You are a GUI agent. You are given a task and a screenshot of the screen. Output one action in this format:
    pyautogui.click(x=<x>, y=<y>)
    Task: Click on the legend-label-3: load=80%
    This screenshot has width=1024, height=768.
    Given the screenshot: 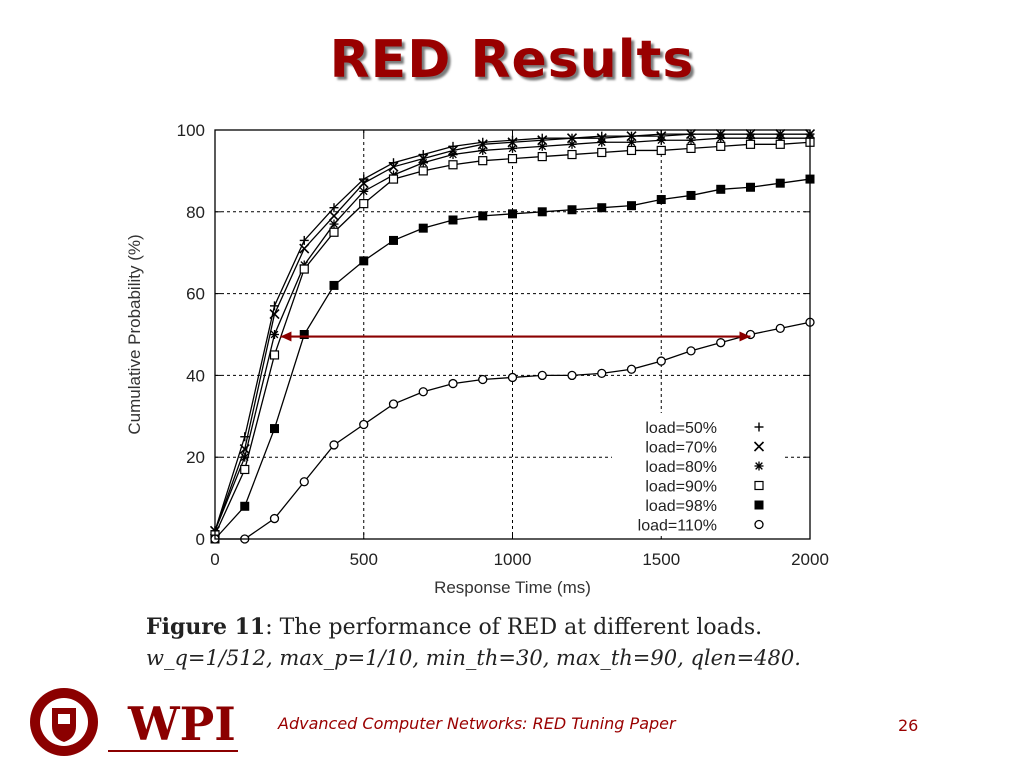 What is the action you would take?
    pyautogui.click(x=681, y=467)
    